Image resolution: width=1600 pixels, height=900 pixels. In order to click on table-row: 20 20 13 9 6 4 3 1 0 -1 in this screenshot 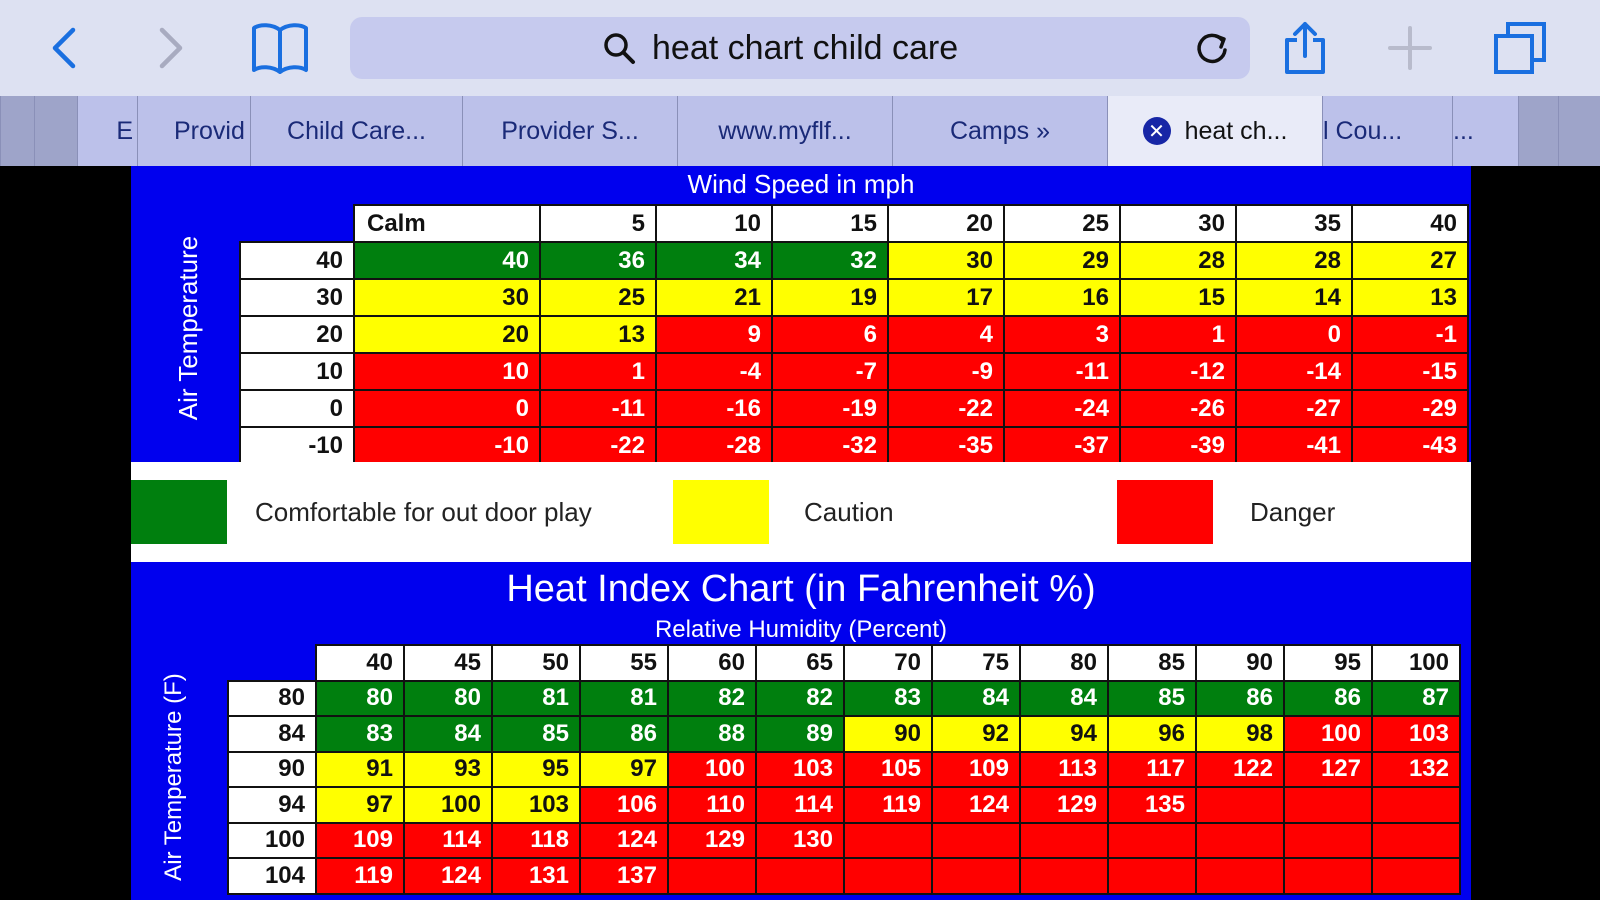, I will do `click(854, 334)`.